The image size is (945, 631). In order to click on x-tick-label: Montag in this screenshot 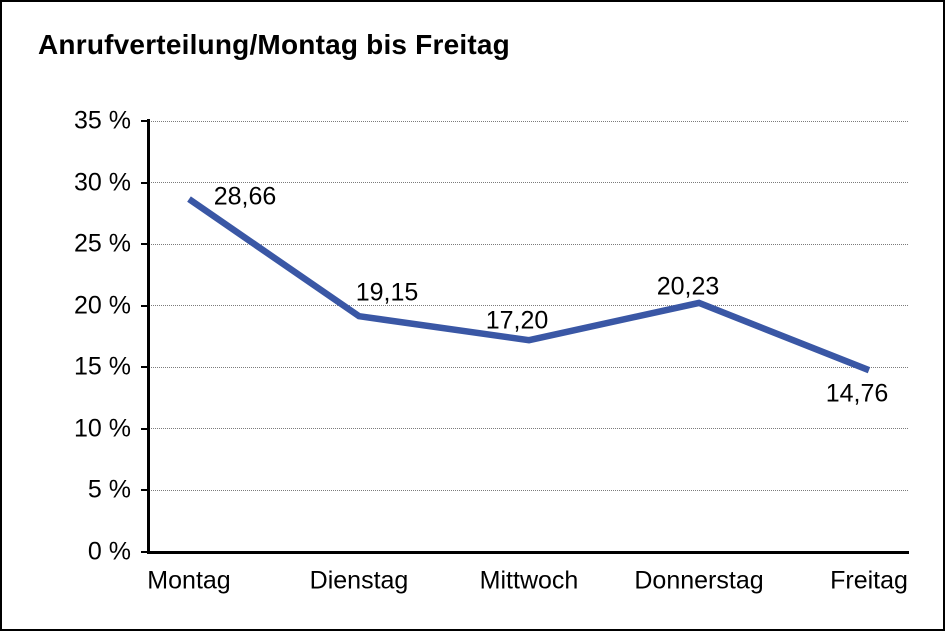, I will do `click(189, 580)`.